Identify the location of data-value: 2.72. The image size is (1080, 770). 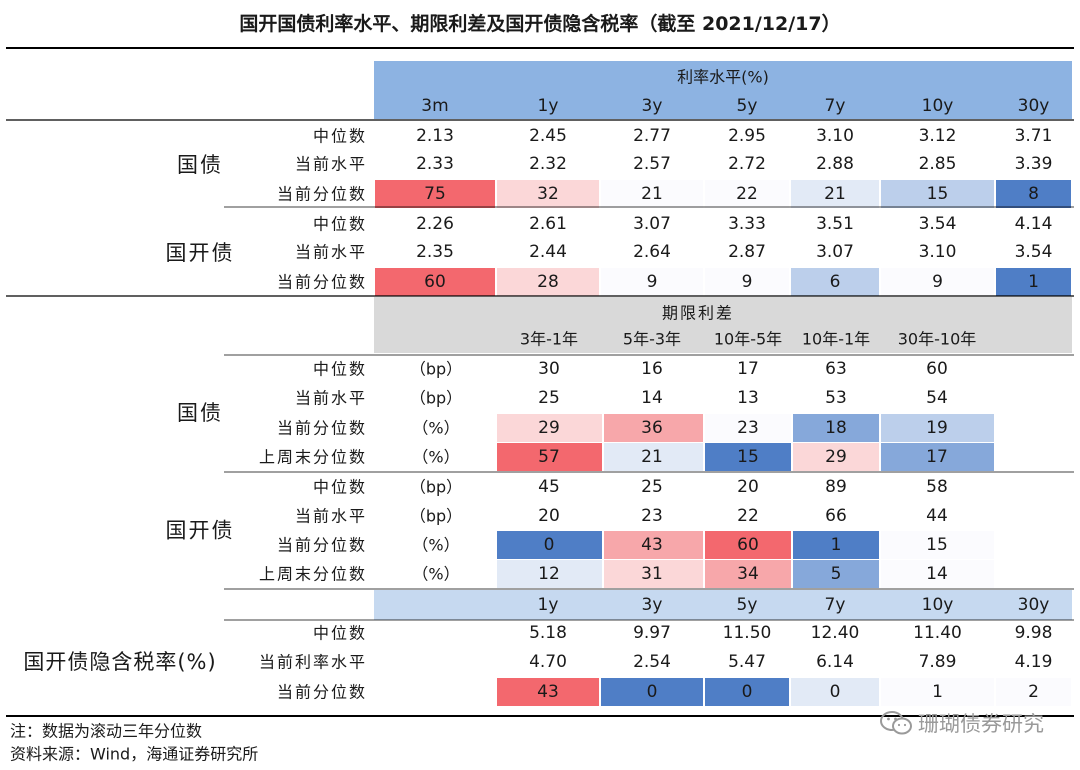
(747, 164).